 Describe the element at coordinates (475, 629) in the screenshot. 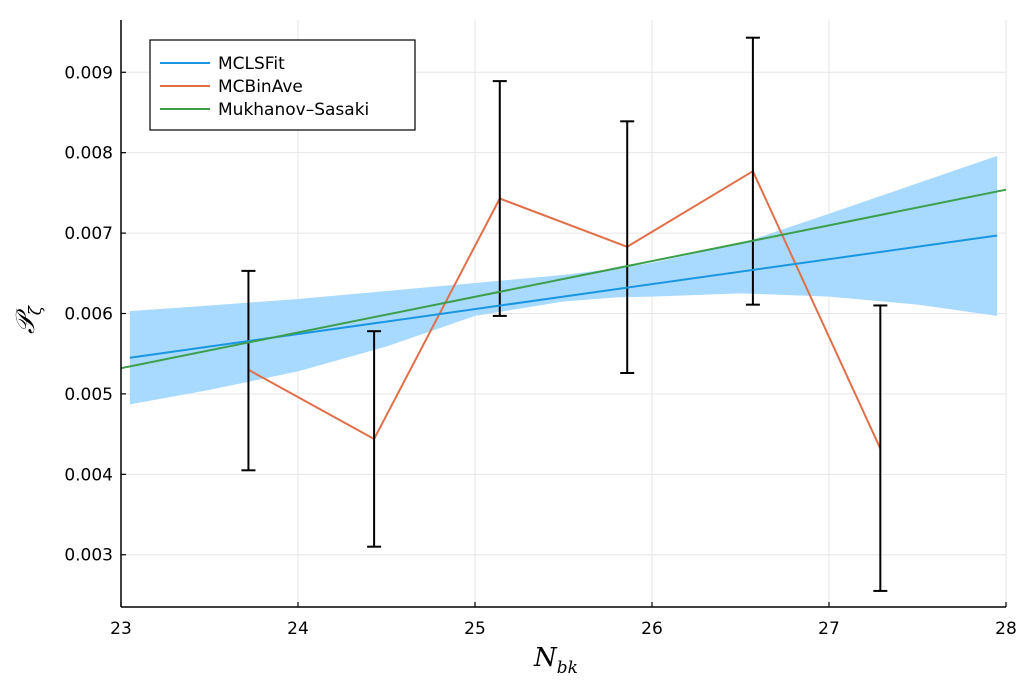

I see `x-tick-label-25: 25` at that location.